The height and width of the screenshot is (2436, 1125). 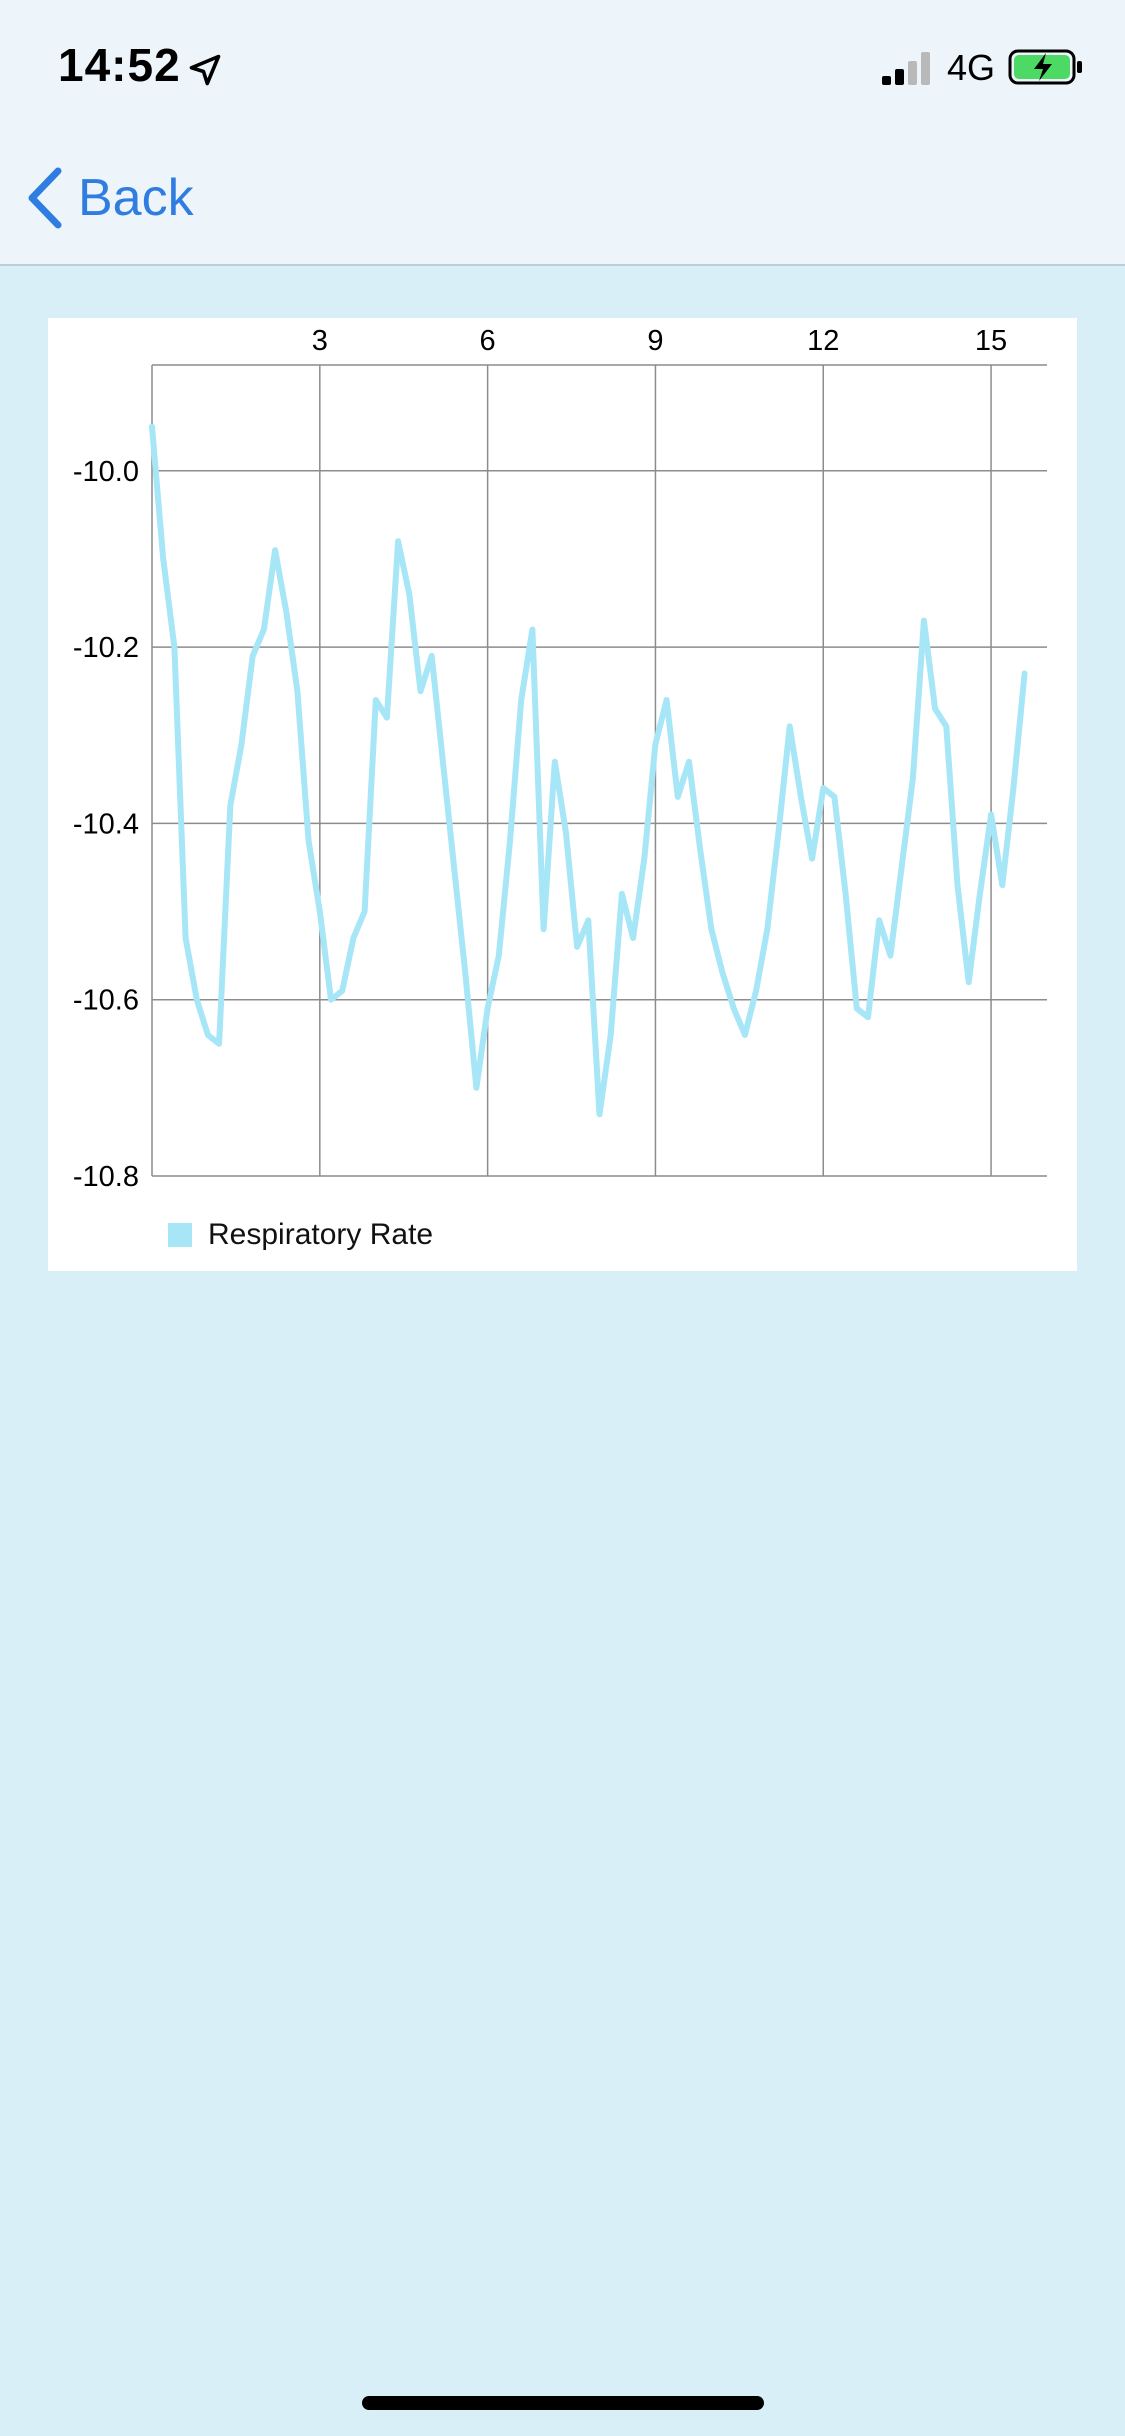 What do you see at coordinates (180, 1235) in the screenshot?
I see `legend-swatch` at bounding box center [180, 1235].